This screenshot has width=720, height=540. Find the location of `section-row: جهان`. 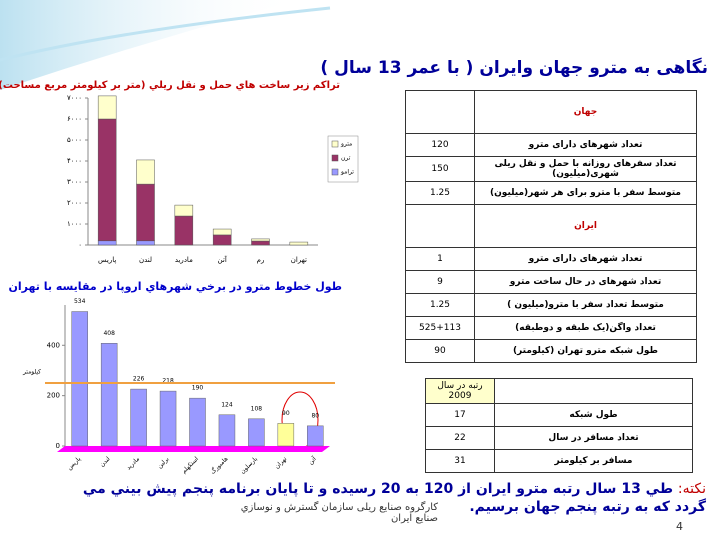

section-row: جهان is located at coordinates (551, 112).